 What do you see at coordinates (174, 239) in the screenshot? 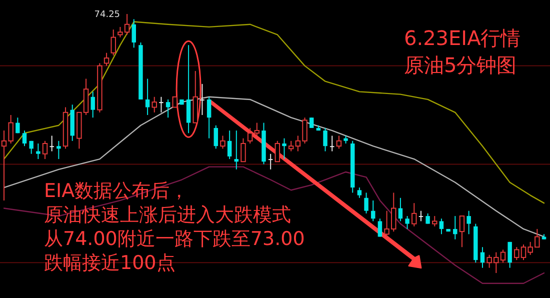
I see `annotation: 从74.00附近一路下跌至73.00` at bounding box center [174, 239].